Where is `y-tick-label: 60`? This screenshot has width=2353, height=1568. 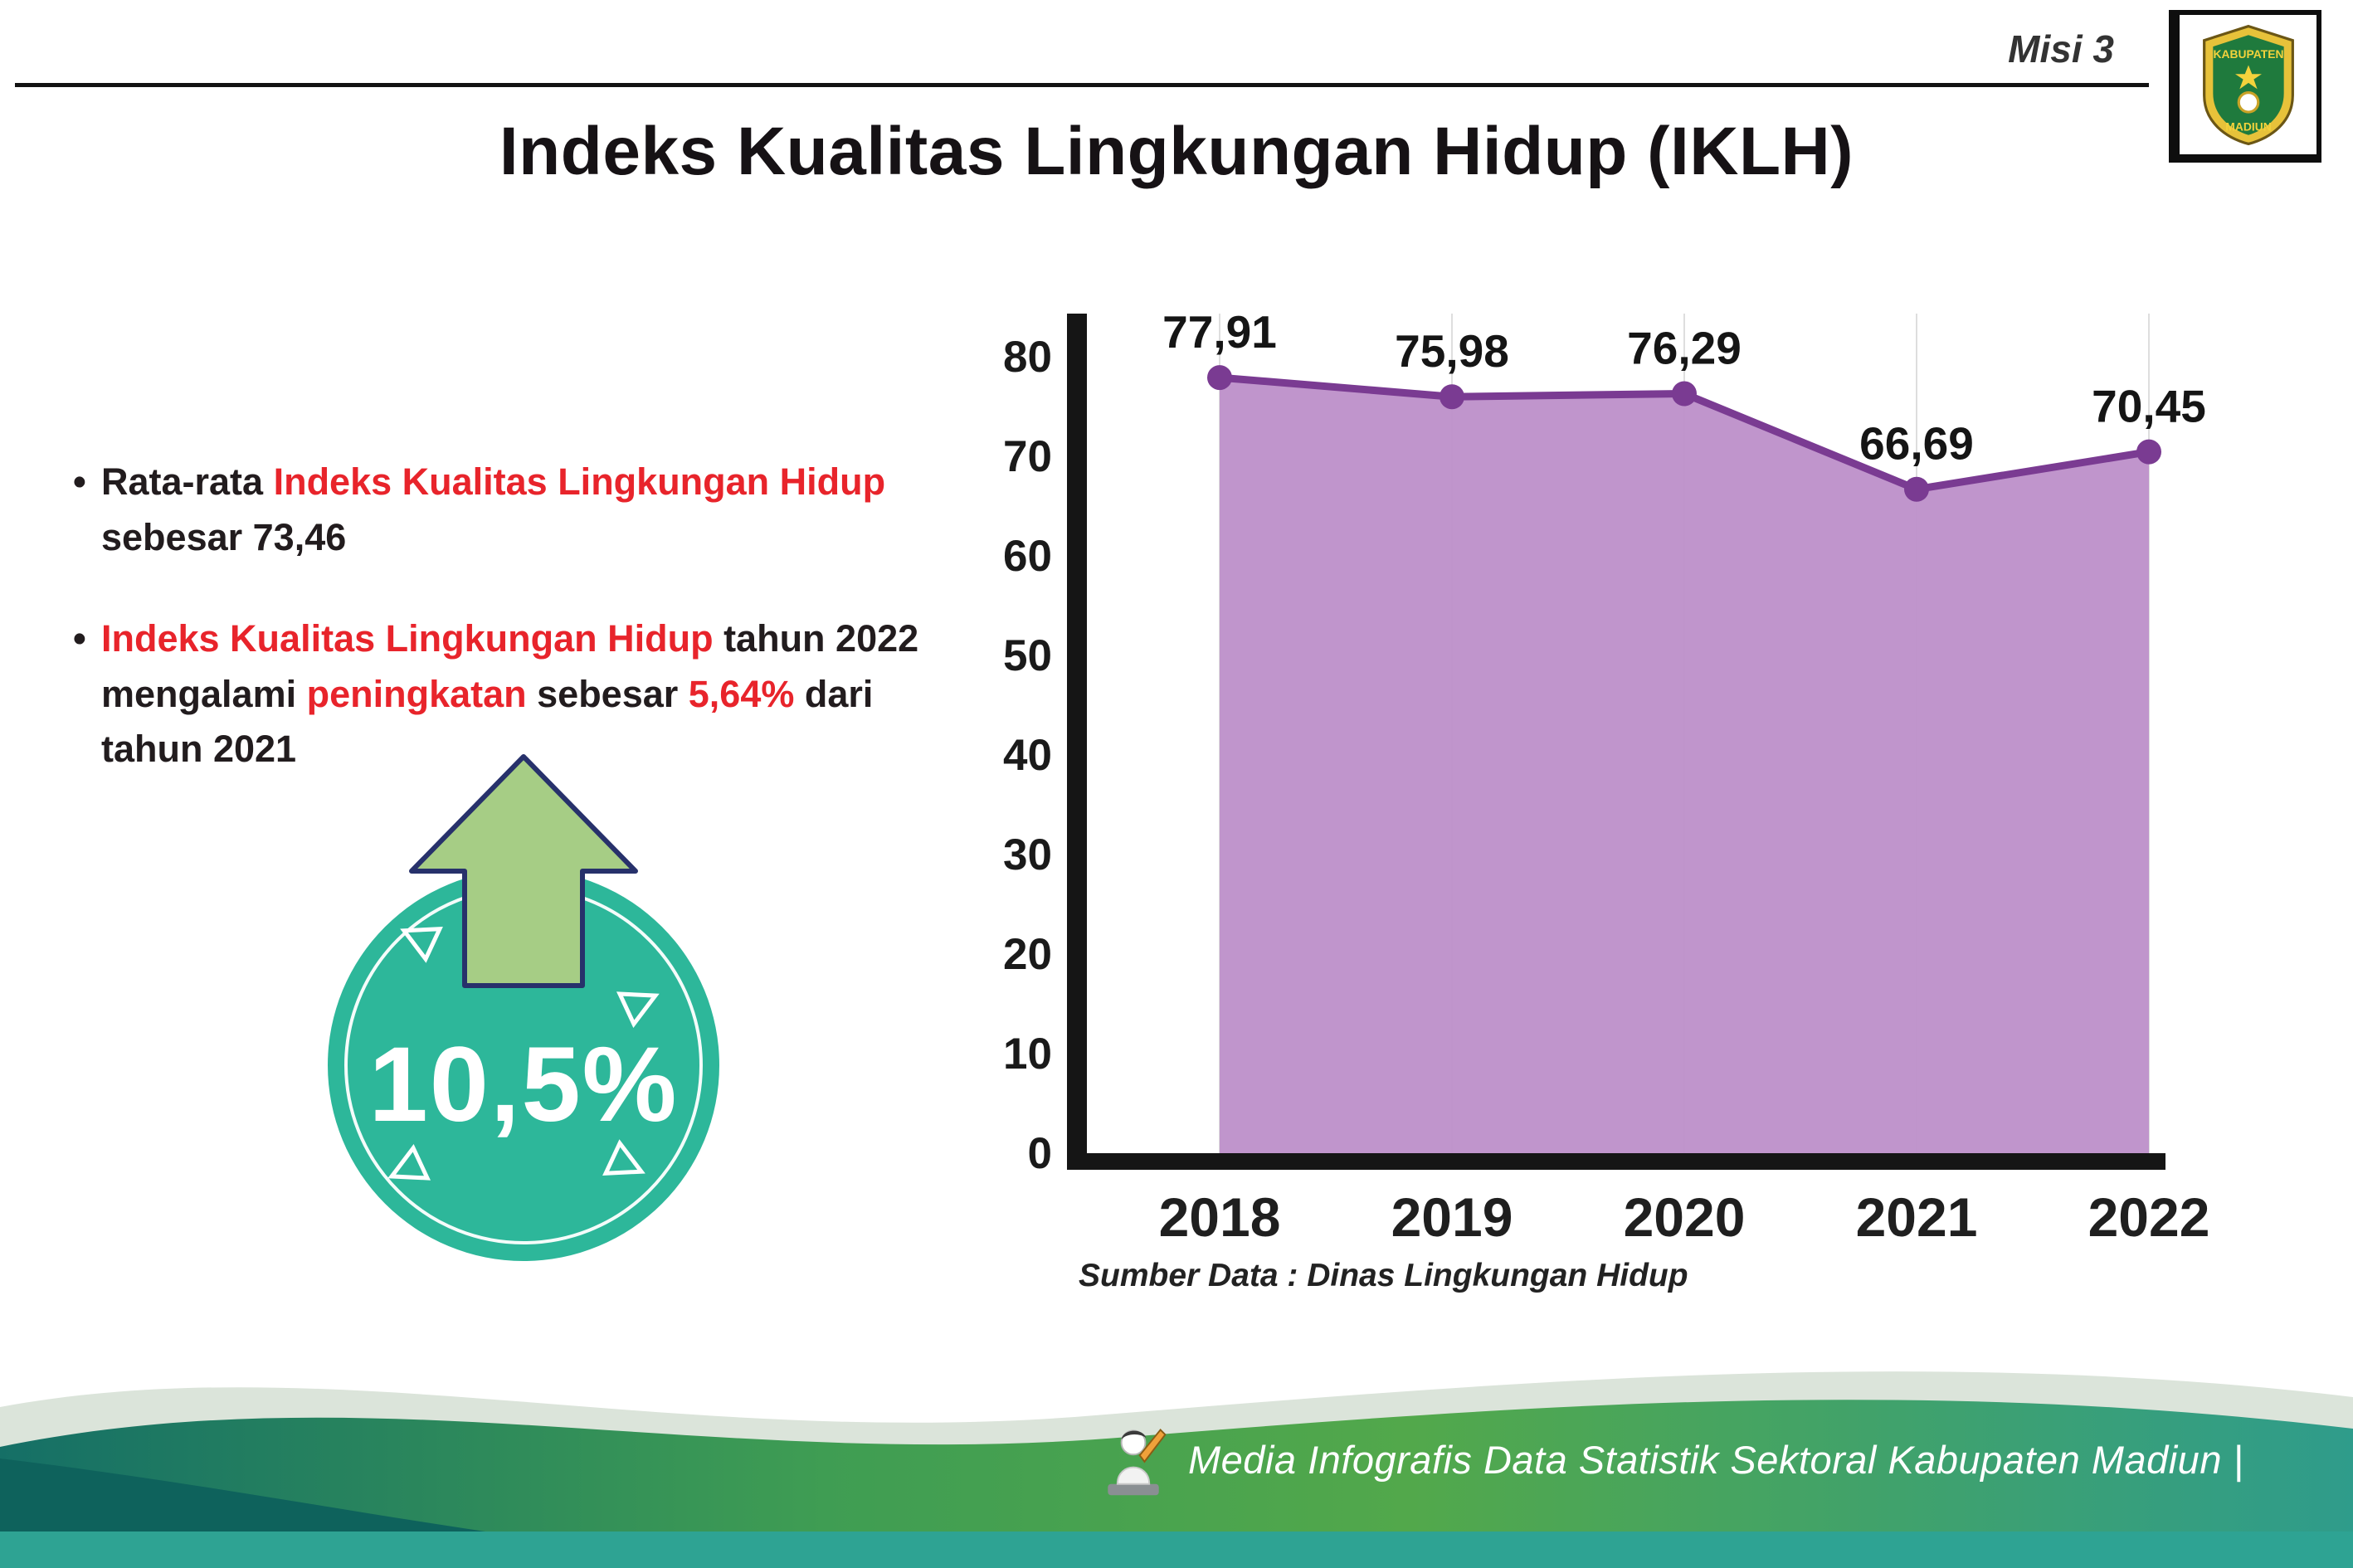
y-tick-label: 60 is located at coordinates (1027, 556).